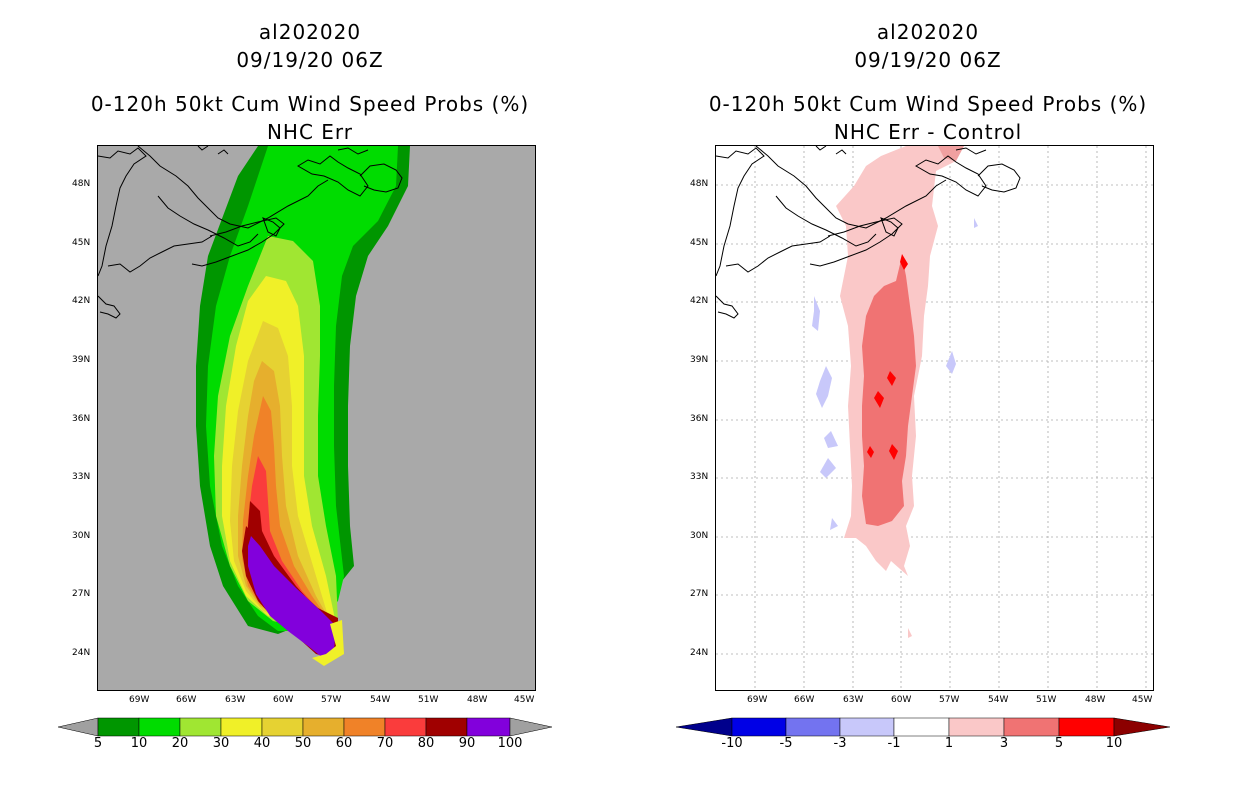 The image size is (1236, 800). What do you see at coordinates (262, 743) in the screenshot?
I see `colorbar-label: 40` at bounding box center [262, 743].